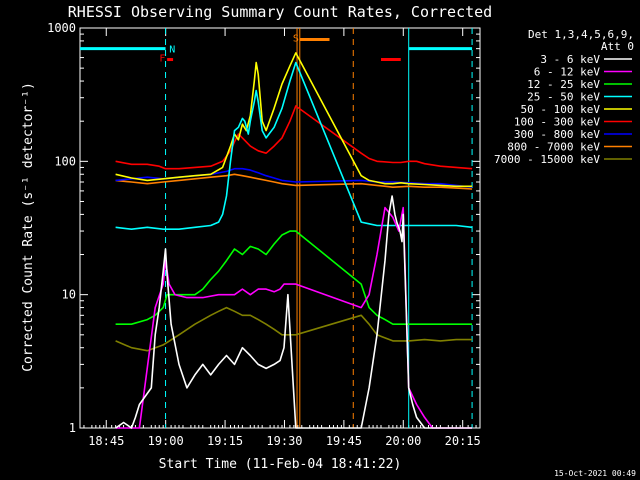  Describe the element at coordinates (225, 441) in the screenshot. I see `x-tick-label: 19:15` at that location.